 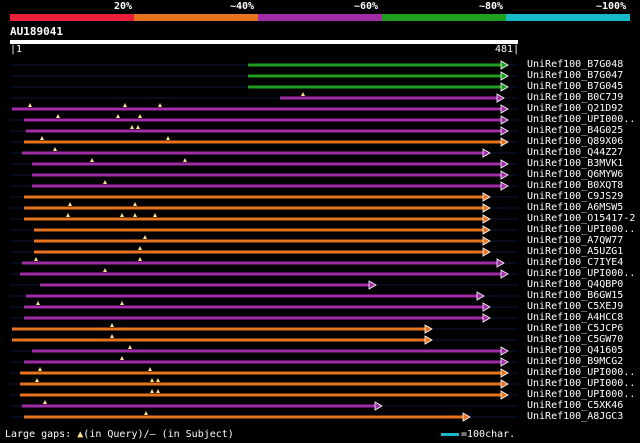 What do you see at coordinates (575, 262) in the screenshot?
I see `hit-label: UniRef100_C7IYE4` at bounding box center [575, 262].